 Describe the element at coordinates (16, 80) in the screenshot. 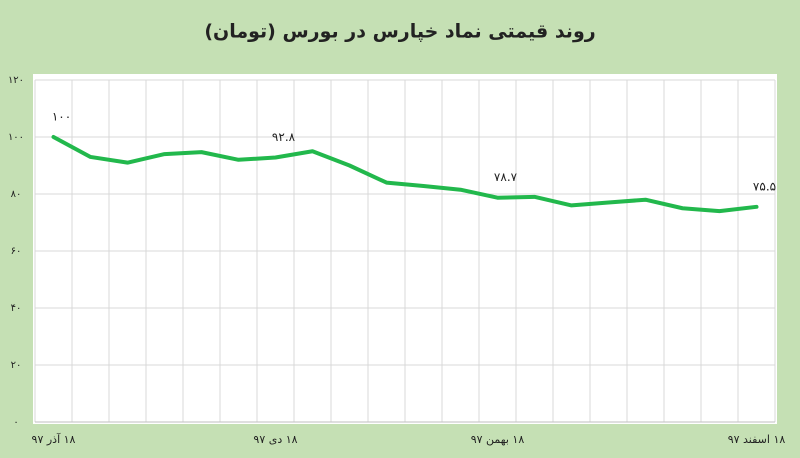

I see `y-tick-label: ۱۲۰` at that location.